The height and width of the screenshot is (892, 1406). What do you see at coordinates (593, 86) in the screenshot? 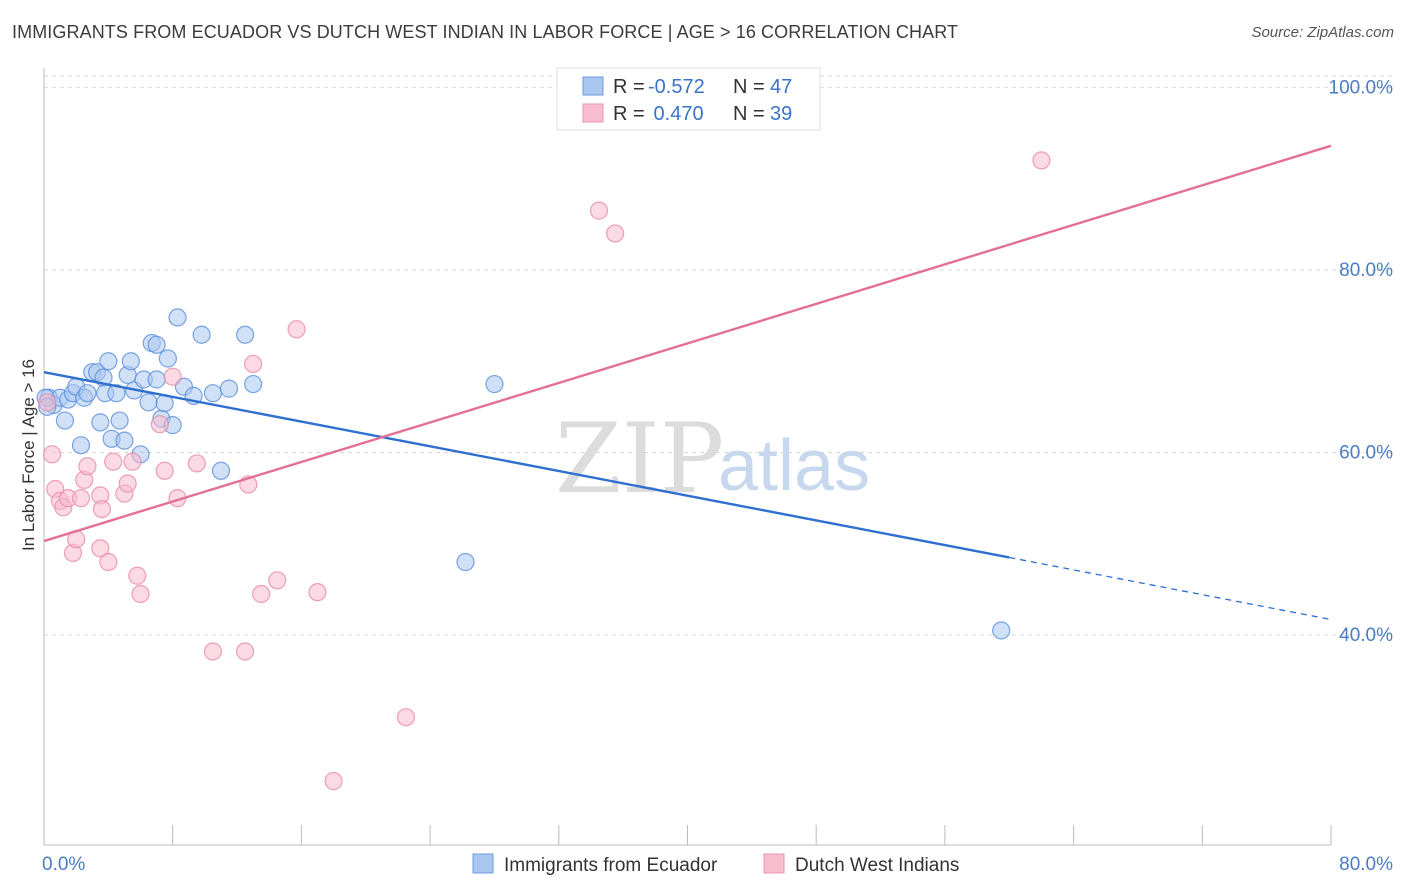
I see `legend-swatch-ecuador` at bounding box center [593, 86].